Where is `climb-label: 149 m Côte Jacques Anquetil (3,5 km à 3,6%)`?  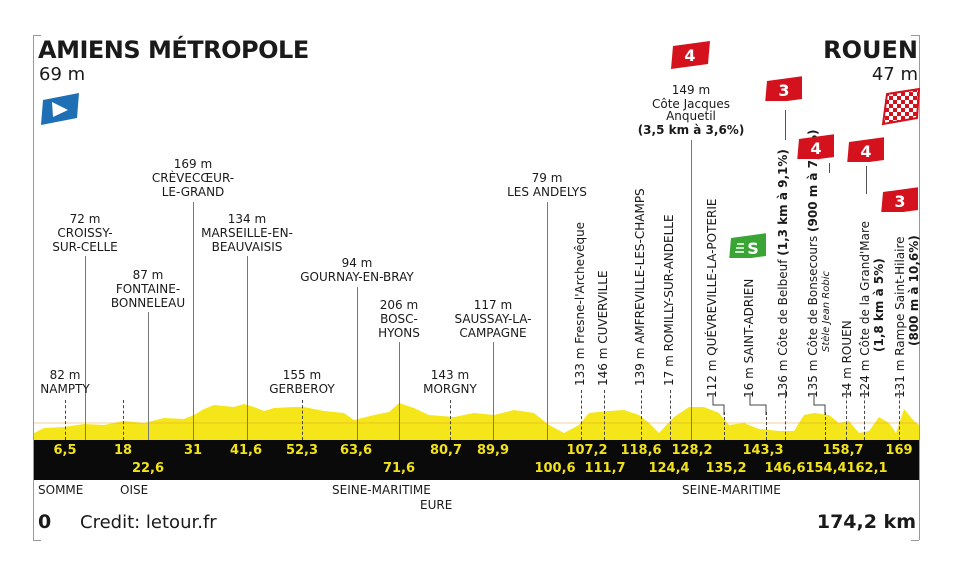
climb-label: 149 m Côte Jacques Anquetil (3,5 km à 3,6%) is located at coordinates (691, 110).